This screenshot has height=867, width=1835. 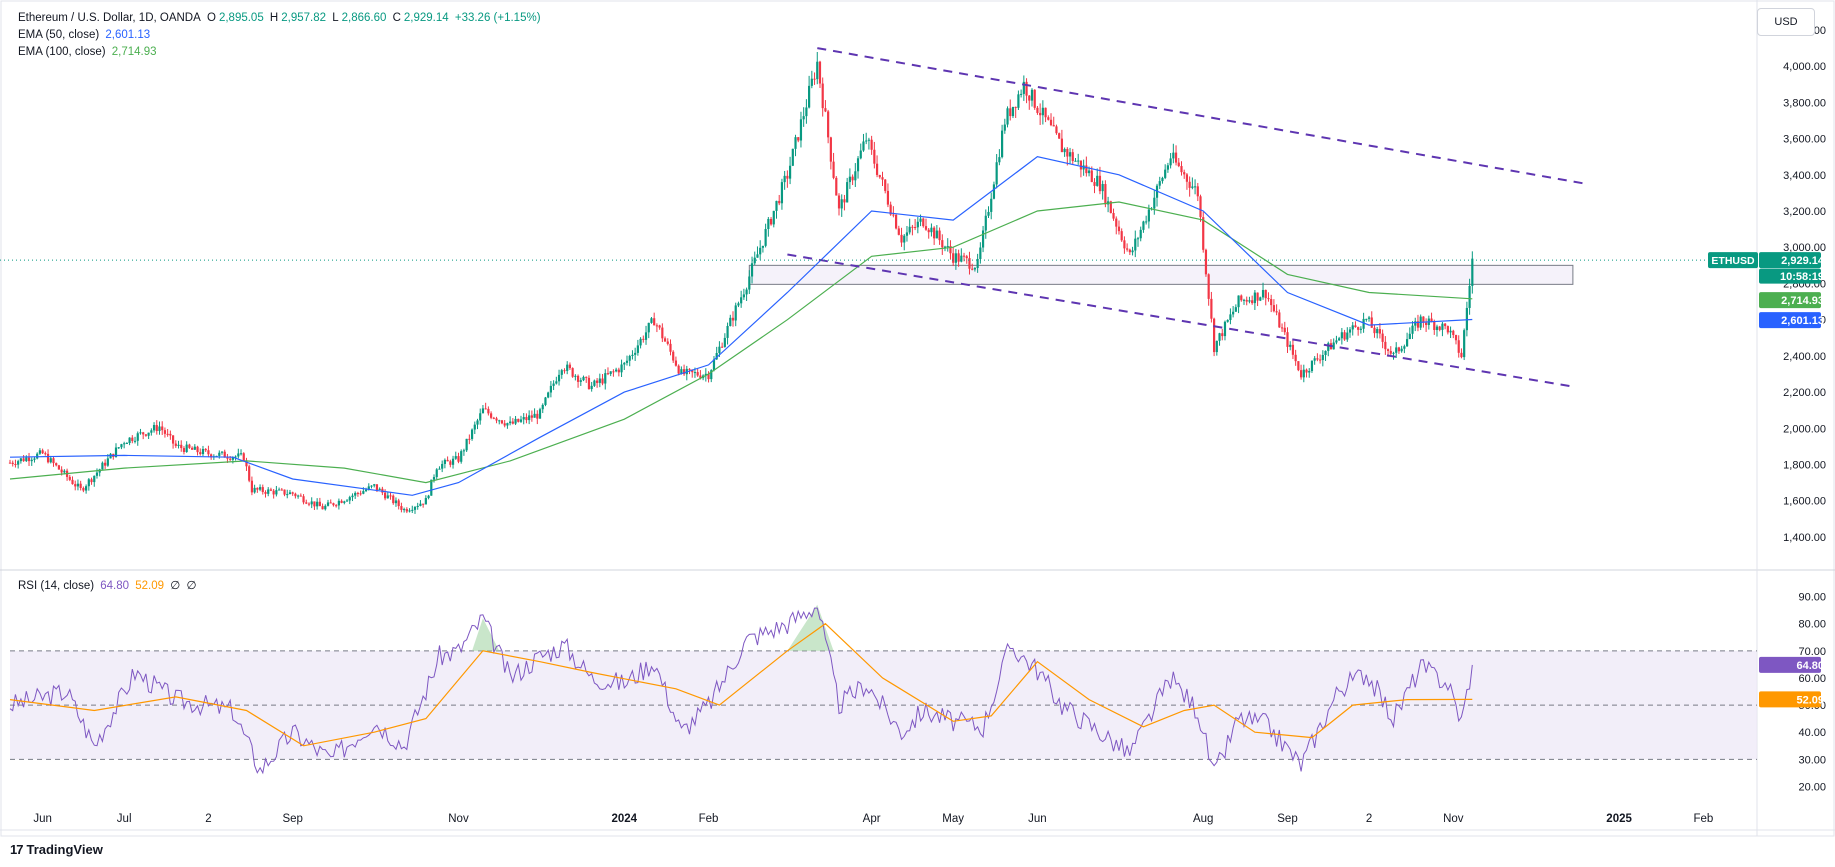 I want to click on ema50-tag-text: 2,601.13, so click(x=1802, y=321).